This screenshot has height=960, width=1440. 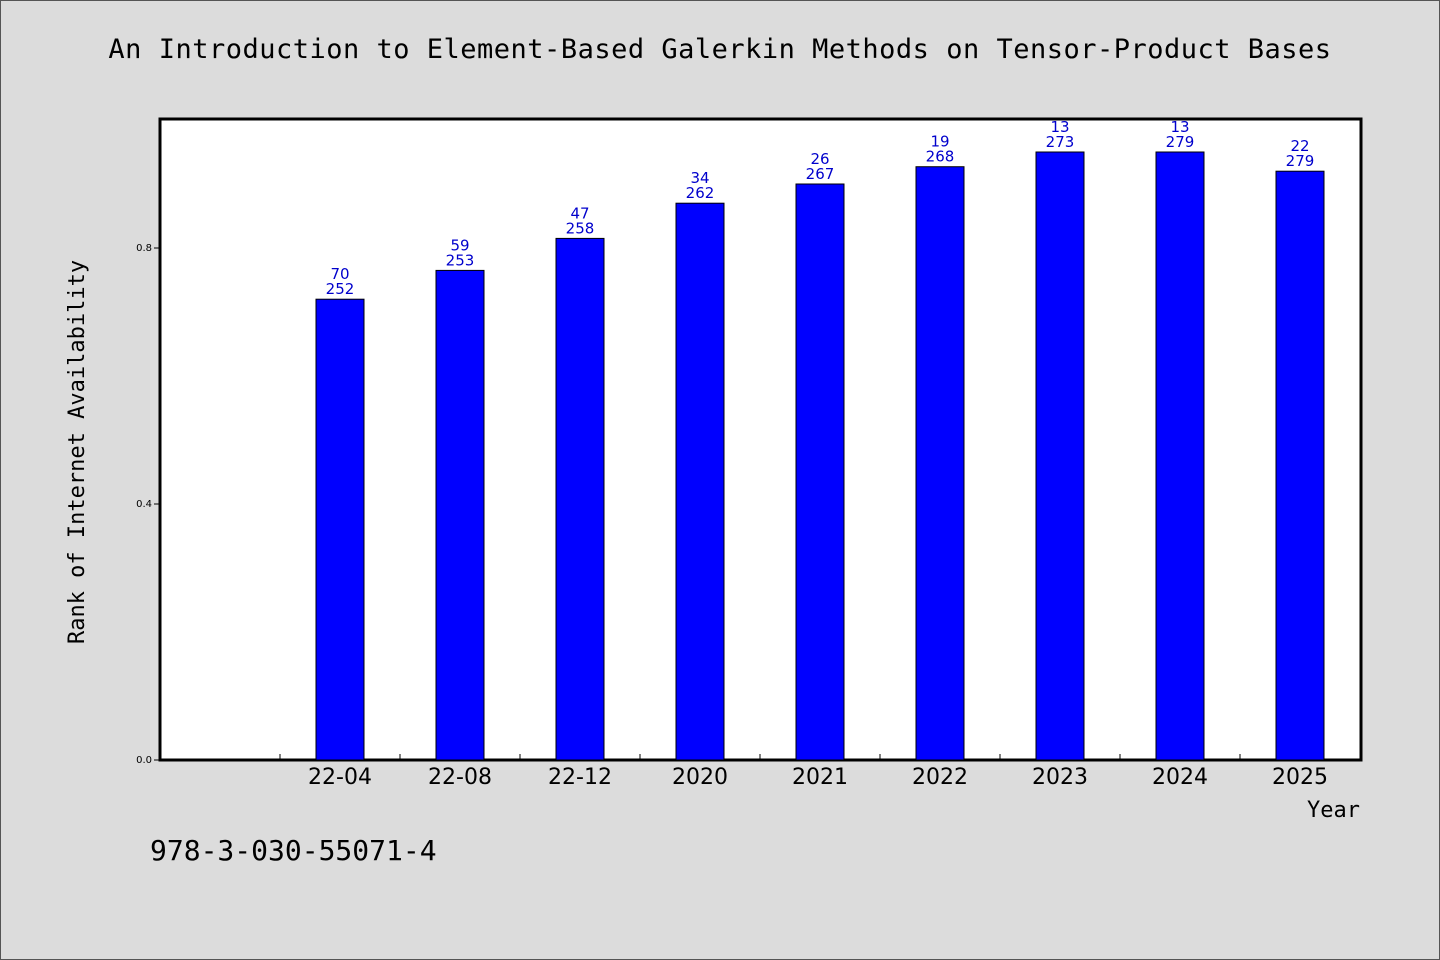 What do you see at coordinates (144, 504) in the screenshot?
I see `y-tick-label: 0.4` at bounding box center [144, 504].